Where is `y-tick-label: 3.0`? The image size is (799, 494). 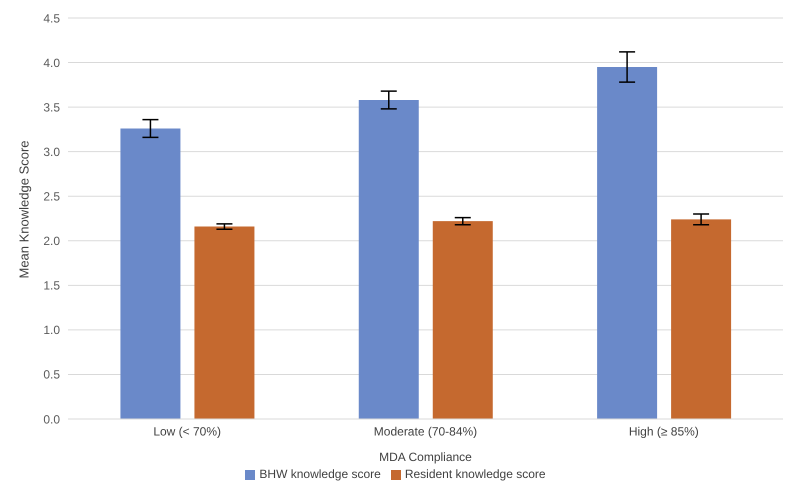 y-tick-label: 3.0 is located at coordinates (51, 151).